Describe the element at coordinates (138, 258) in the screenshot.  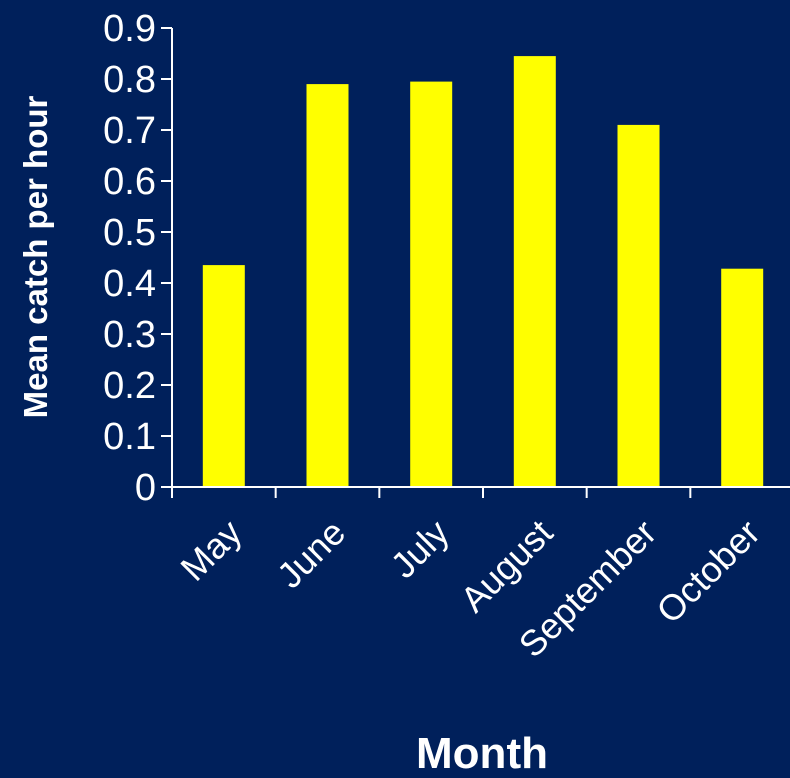
I see `y-axis: 0 0.1 0.2 0.3 0.4 0.5 0.6 0.7 0.8 0.9` at that location.